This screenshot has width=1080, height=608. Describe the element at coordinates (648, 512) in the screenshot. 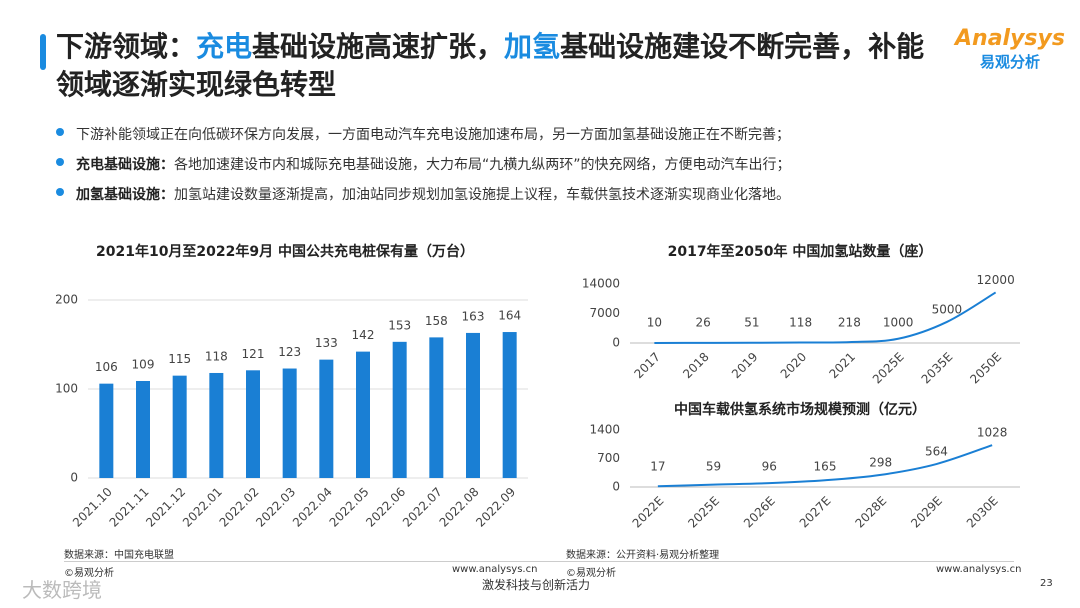

I see `x-tick-label: 2022E` at that location.